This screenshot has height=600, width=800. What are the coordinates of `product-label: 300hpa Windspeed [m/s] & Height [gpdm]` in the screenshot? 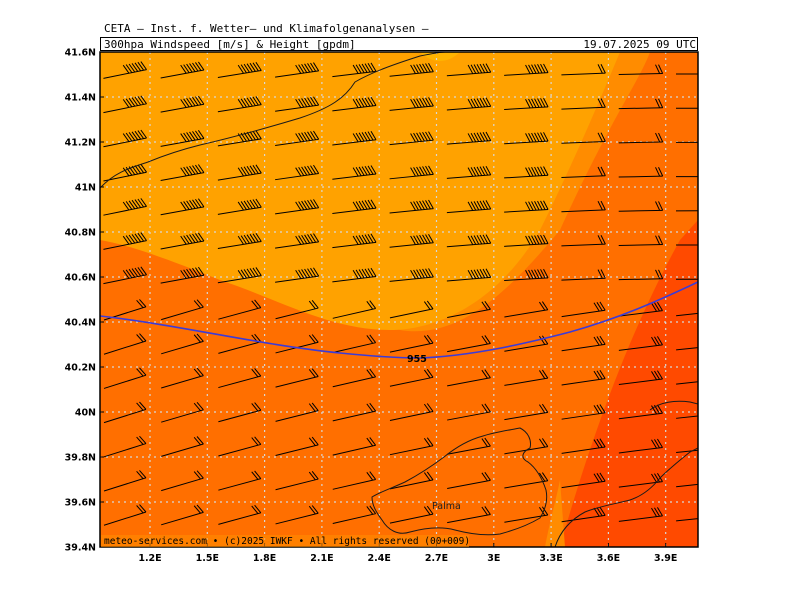 It's located at (230, 44).